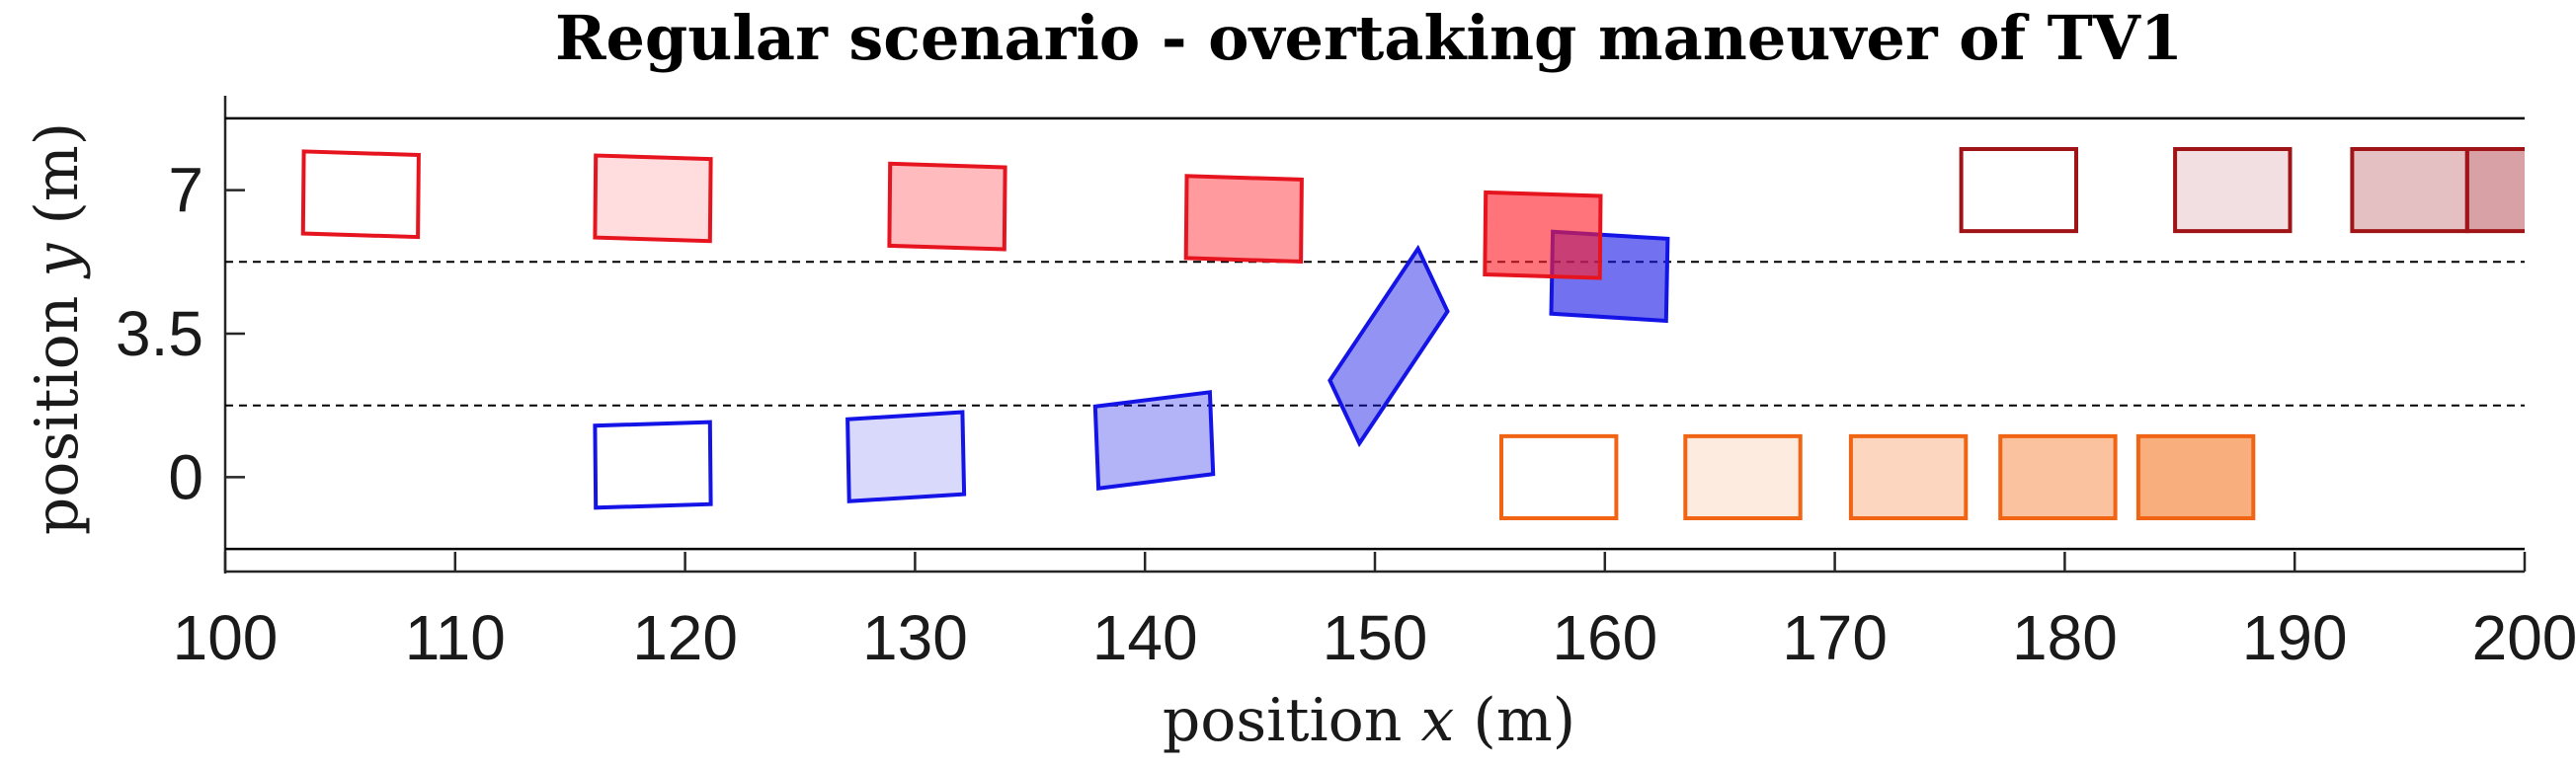  Describe the element at coordinates (57, 261) in the screenshot. I see `y-axis-label-var: y` at that location.